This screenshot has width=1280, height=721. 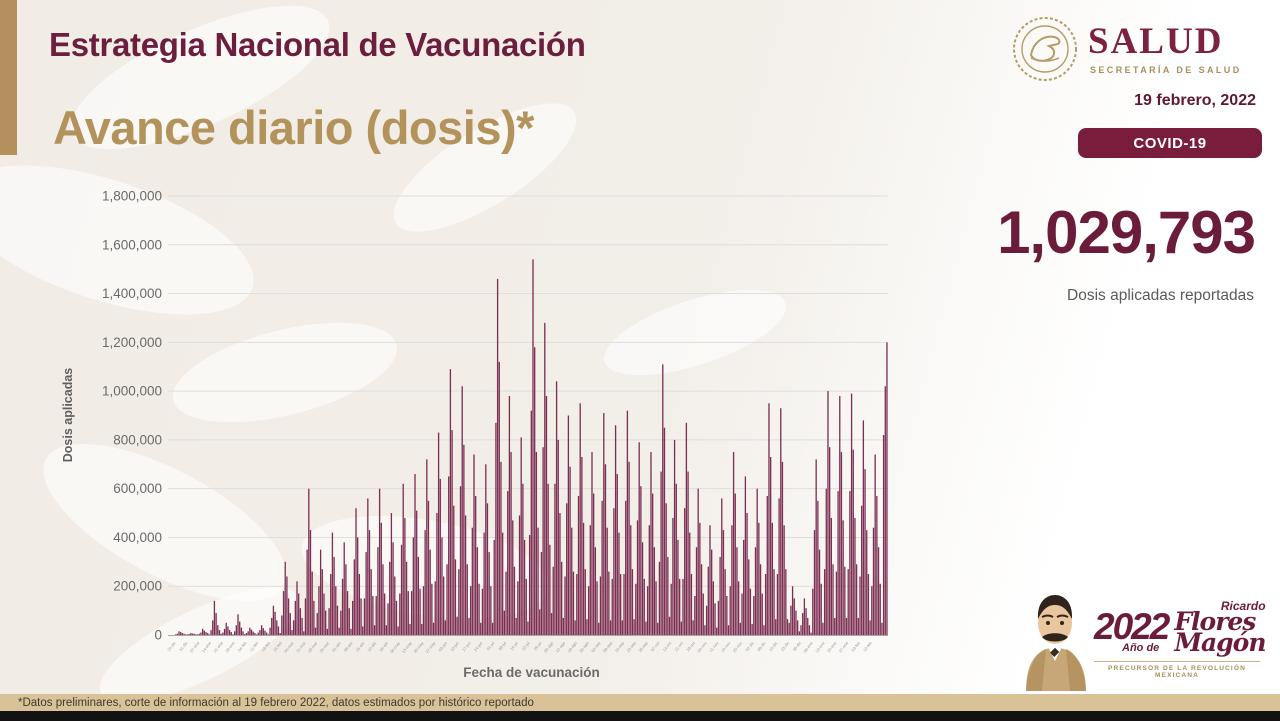 What do you see at coordinates (1045, 49) in the screenshot?
I see `salud-eagle-emblem` at bounding box center [1045, 49].